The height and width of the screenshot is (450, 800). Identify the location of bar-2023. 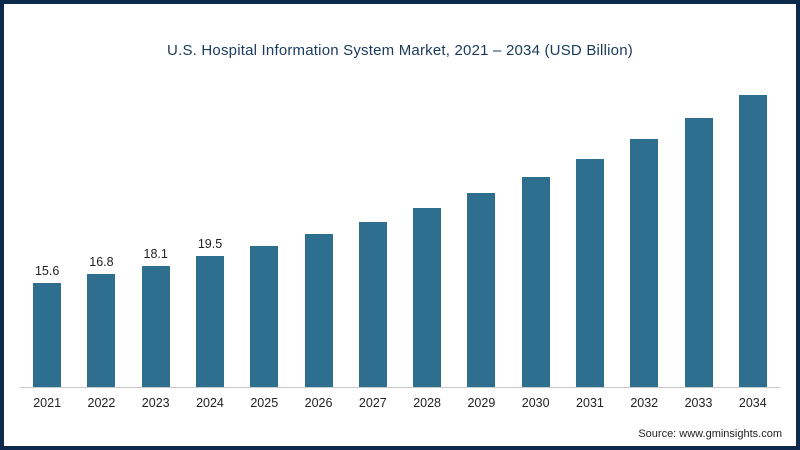
(155, 326).